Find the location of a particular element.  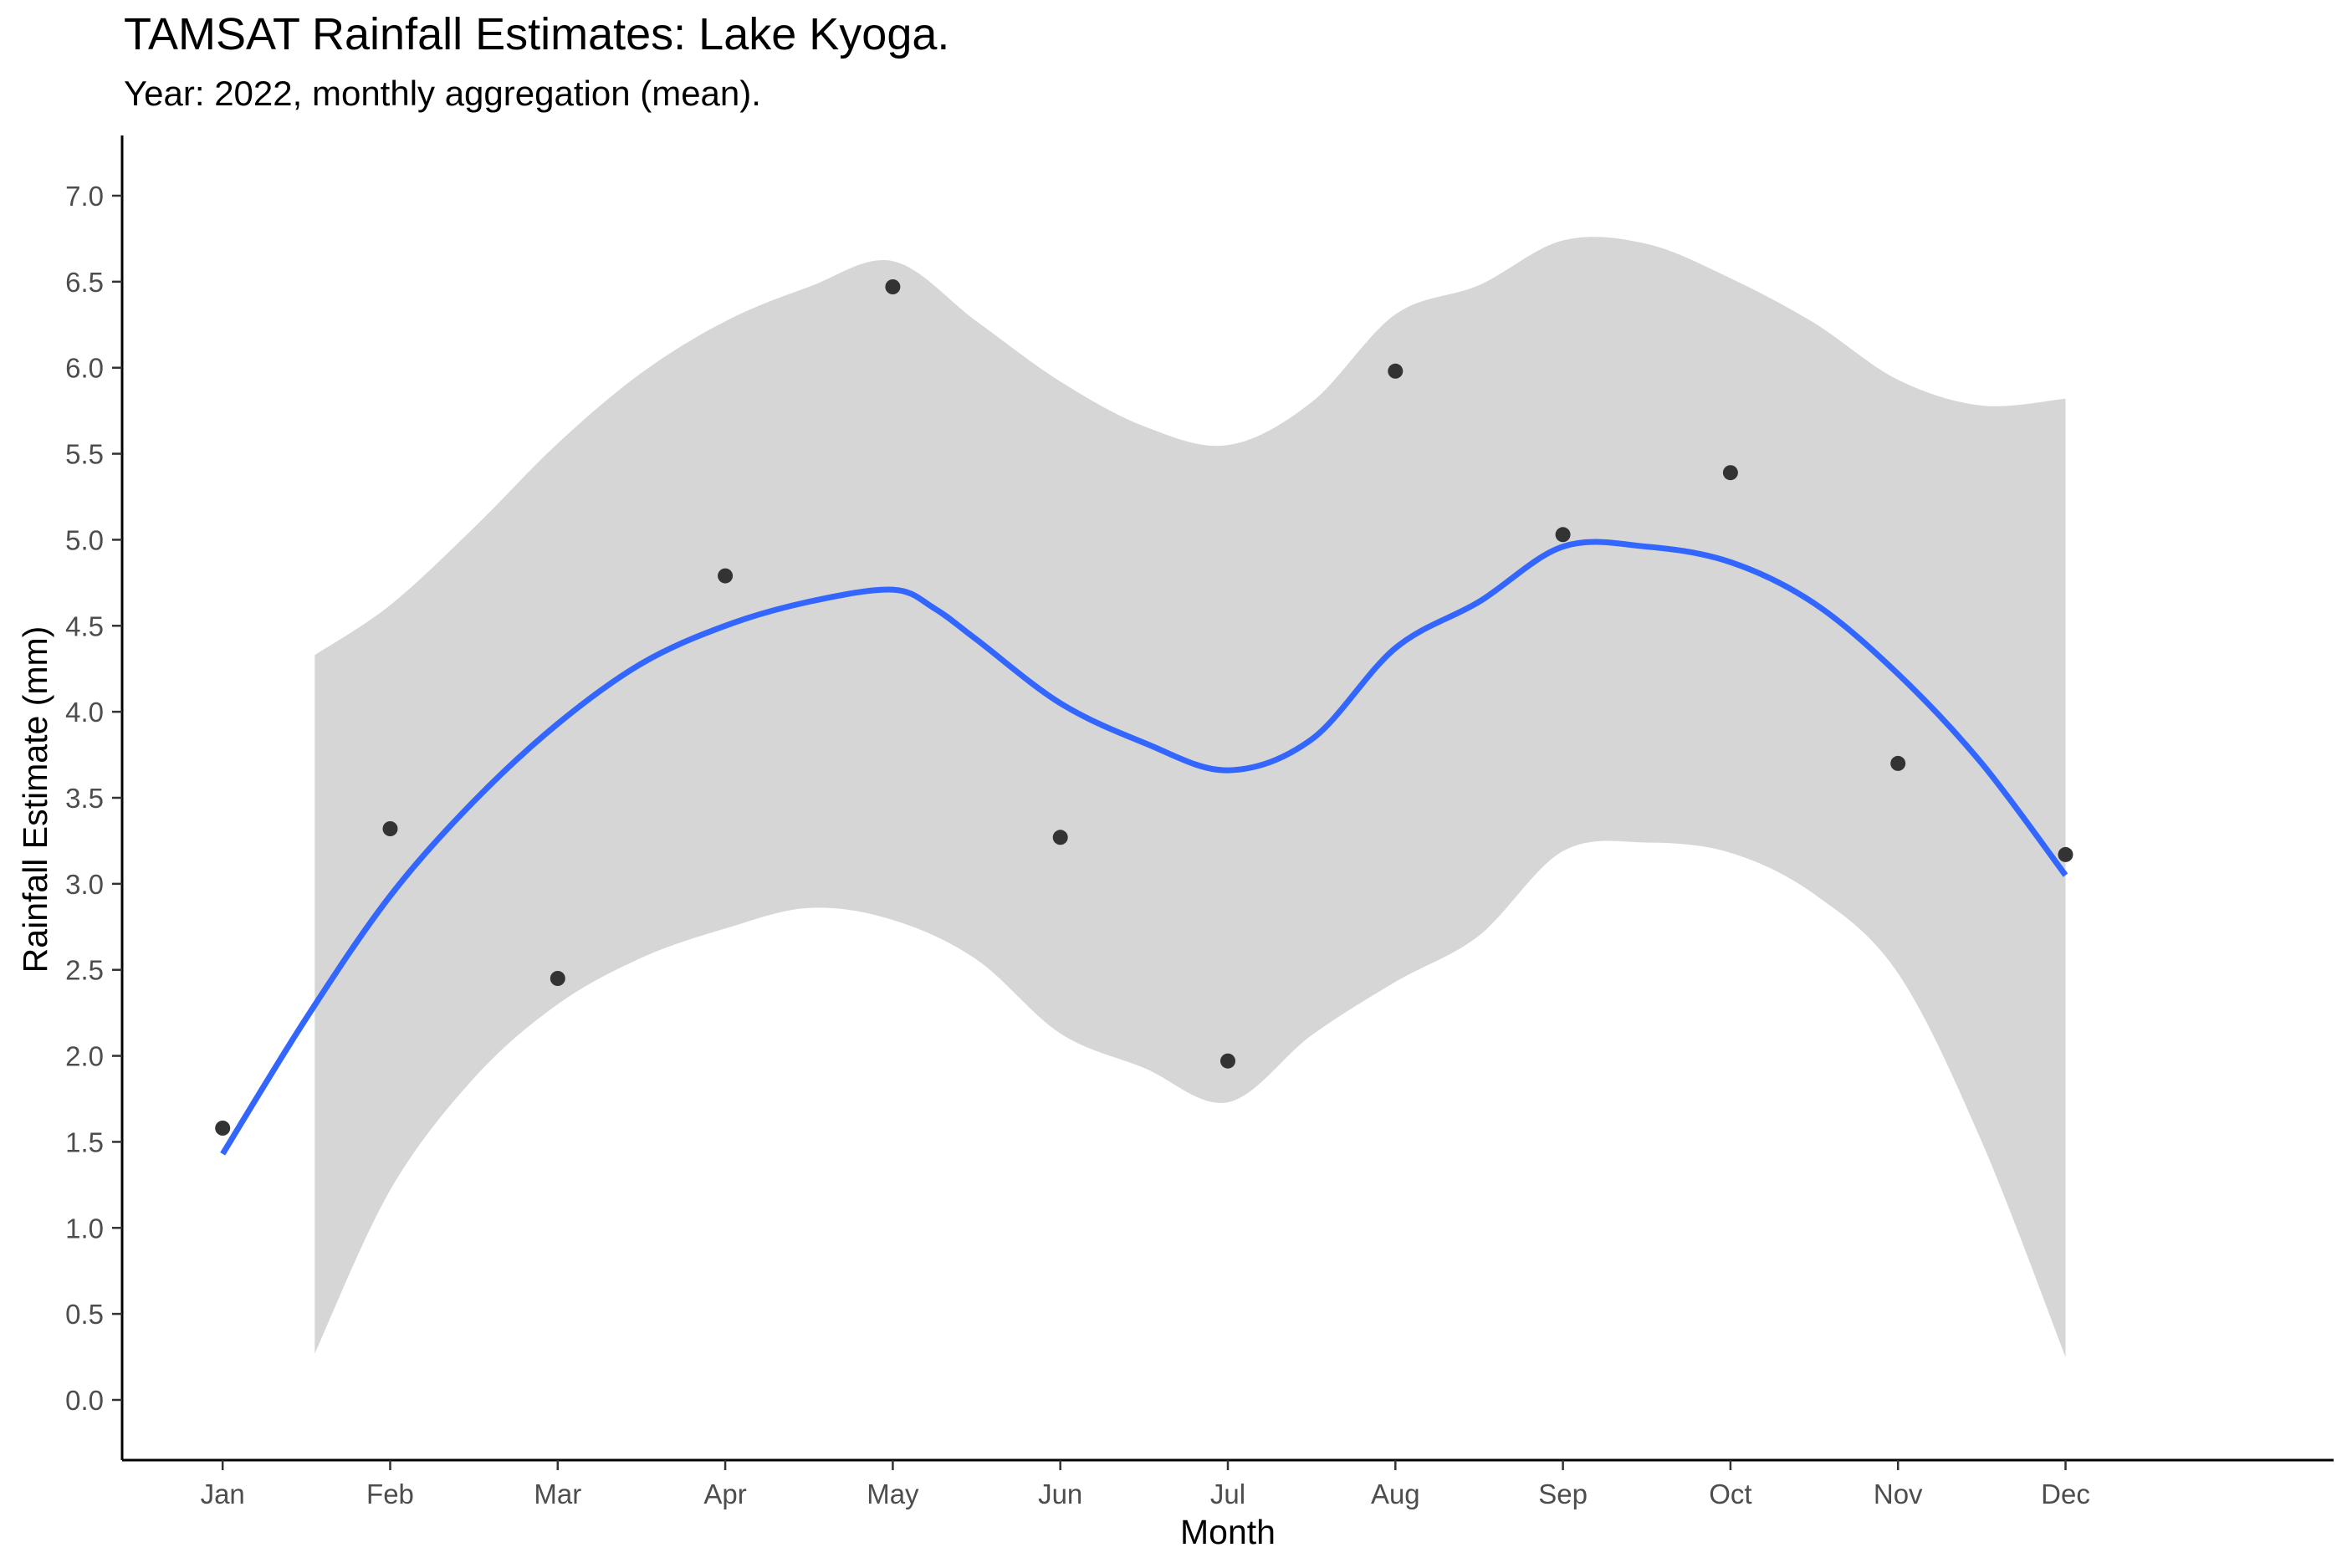

y-tick-label: 5.5 is located at coordinates (84, 454).